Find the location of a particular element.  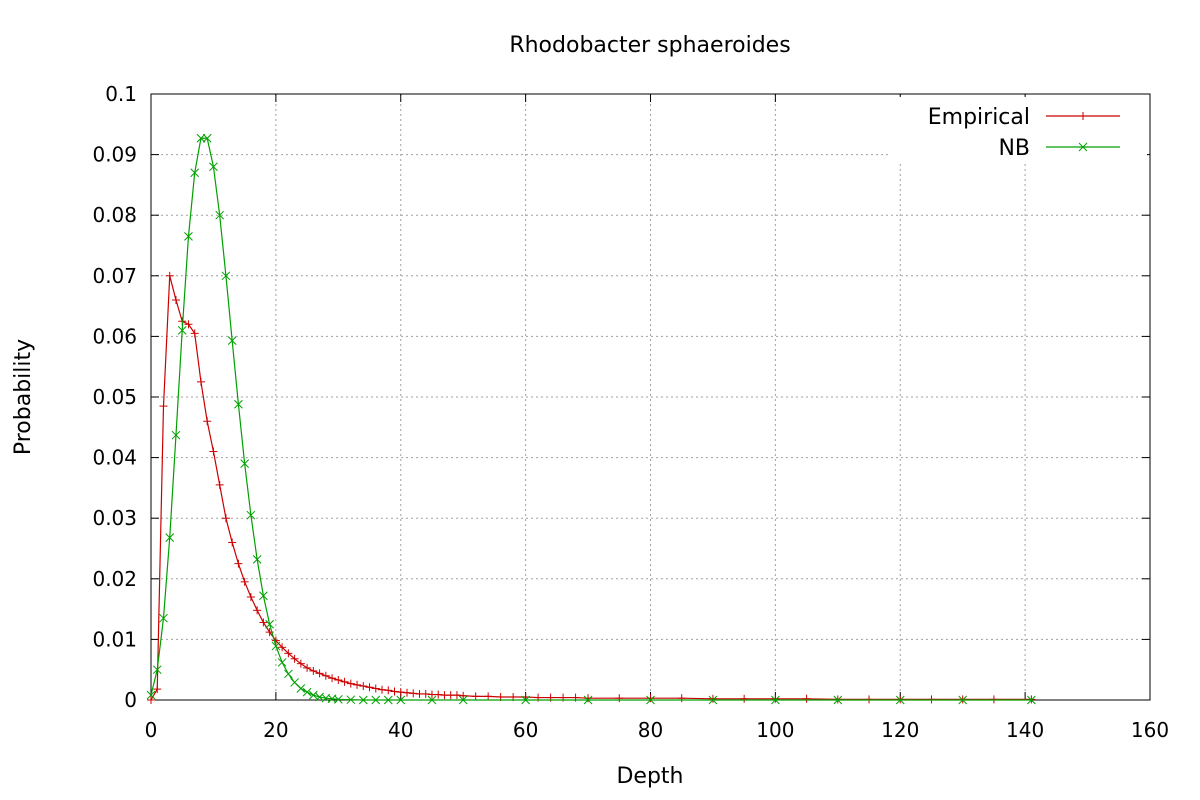

y-tick-label: 0.01 is located at coordinates (114, 639).